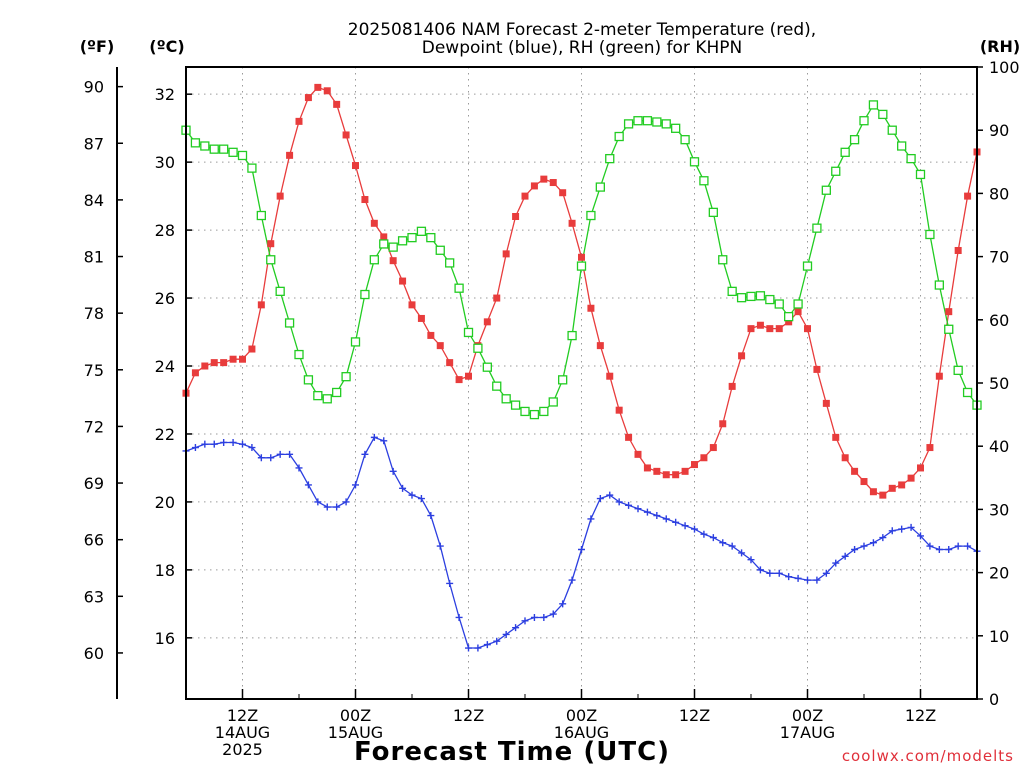 The height and width of the screenshot is (768, 1024). What do you see at coordinates (355, 732) in the screenshot?
I see `time-tick-label: 15AUG` at bounding box center [355, 732].